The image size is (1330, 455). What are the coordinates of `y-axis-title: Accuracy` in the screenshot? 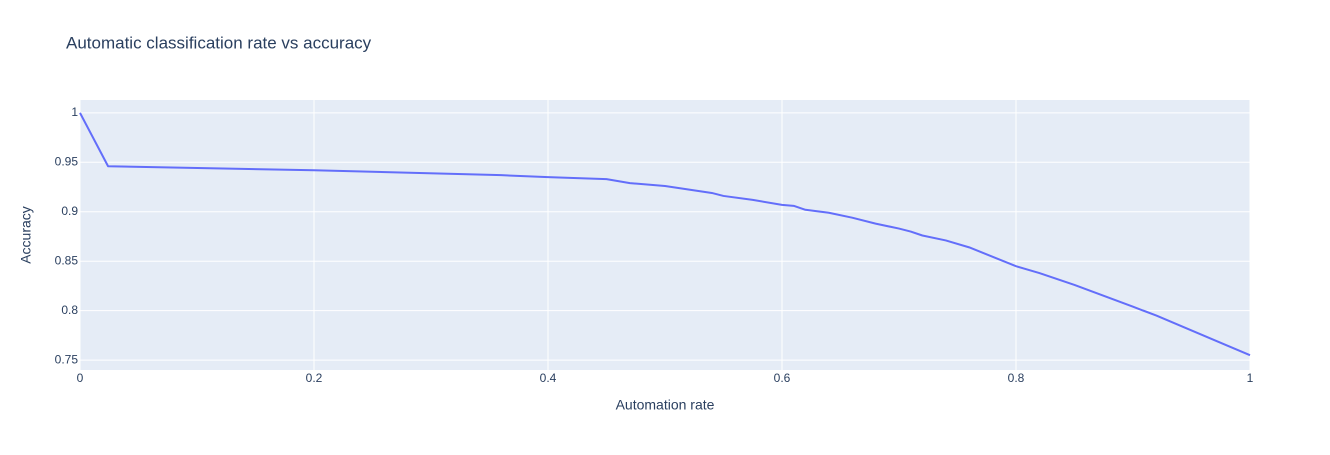 It's located at (26, 235).